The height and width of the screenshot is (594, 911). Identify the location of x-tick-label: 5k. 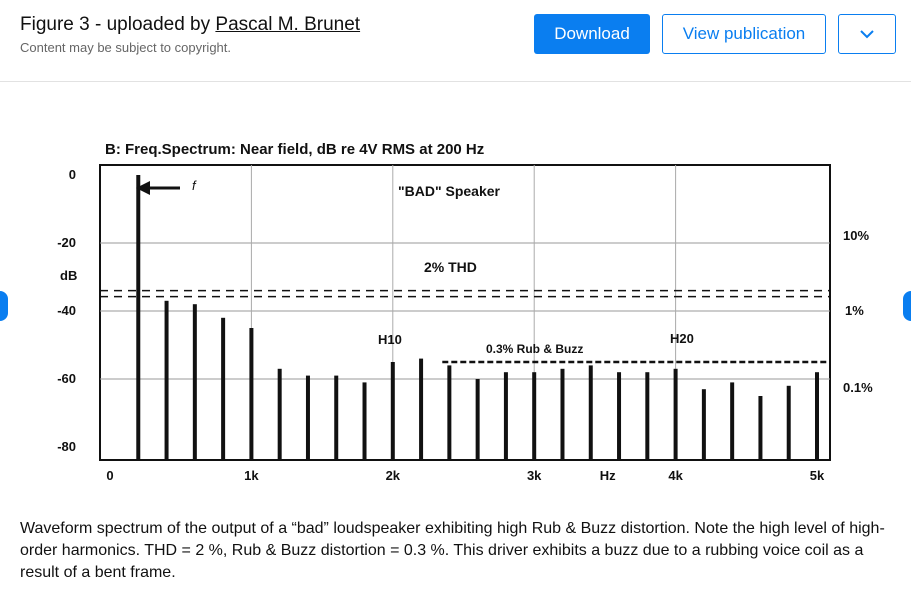
(817, 475).